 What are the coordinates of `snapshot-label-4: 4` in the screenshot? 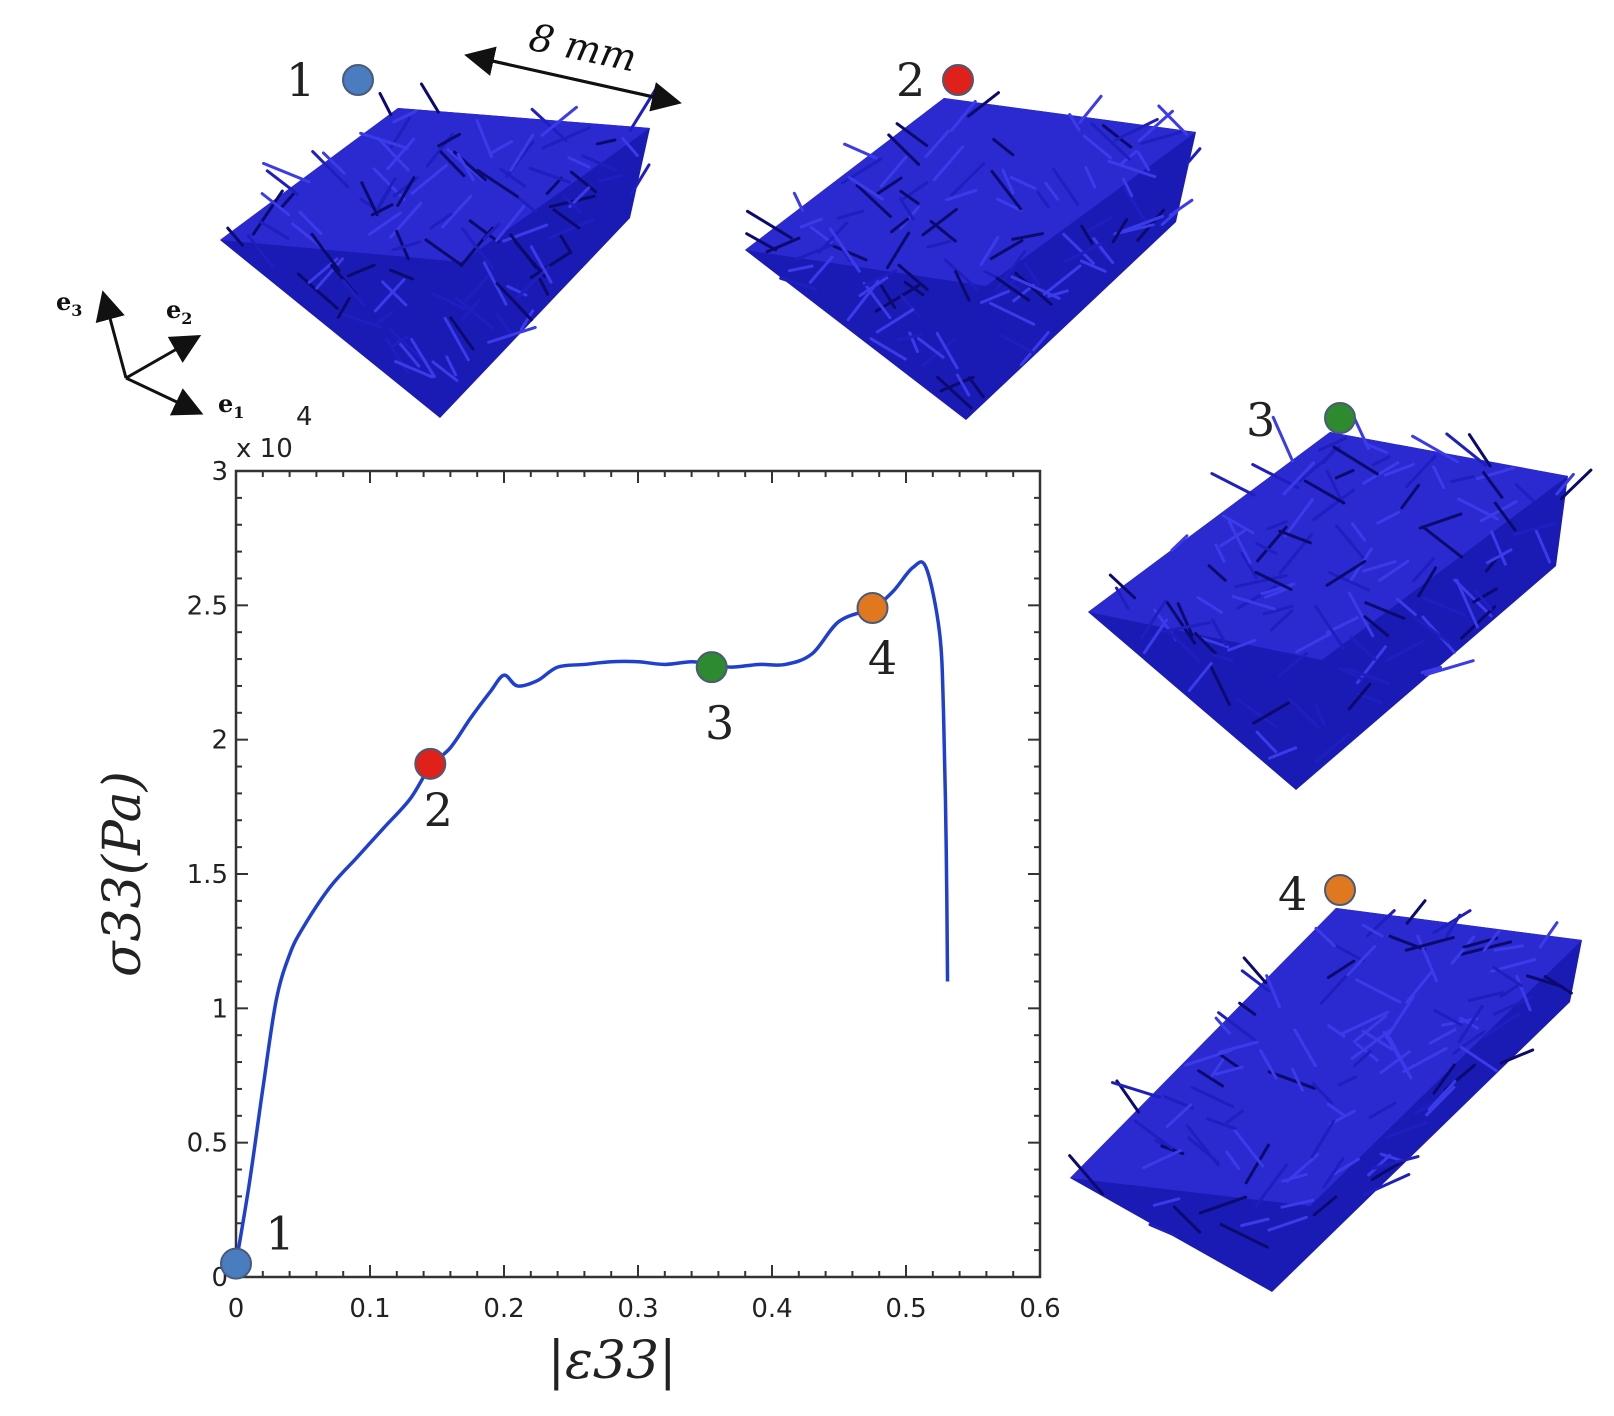 It's located at (1317, 894).